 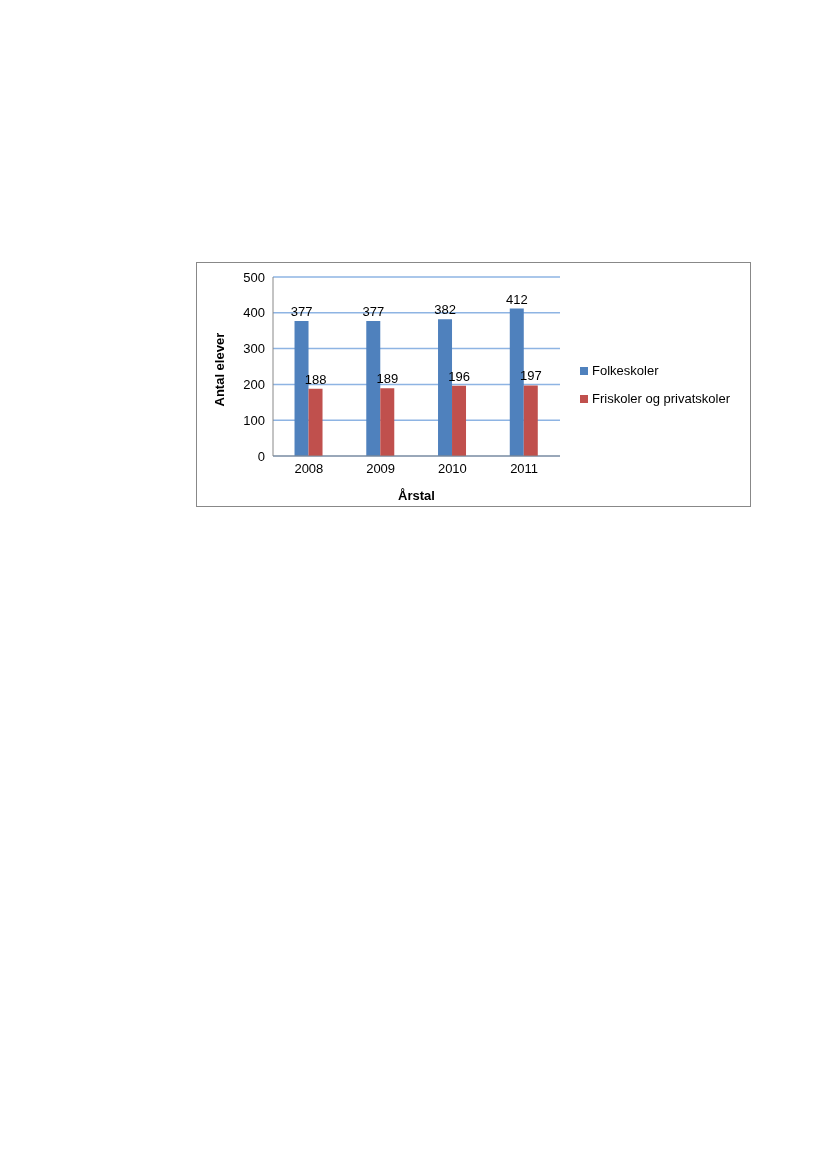 What do you see at coordinates (254, 420) in the screenshot?
I see `y-tick-label: 100` at bounding box center [254, 420].